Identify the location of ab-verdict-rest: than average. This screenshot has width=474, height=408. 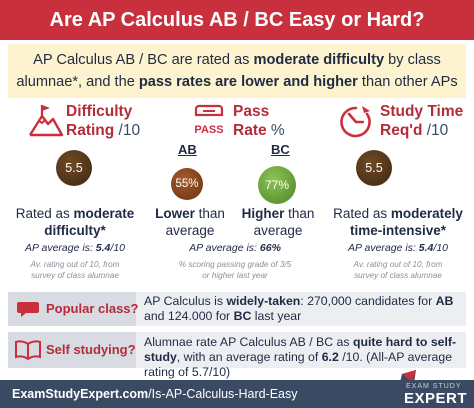
(195, 222).